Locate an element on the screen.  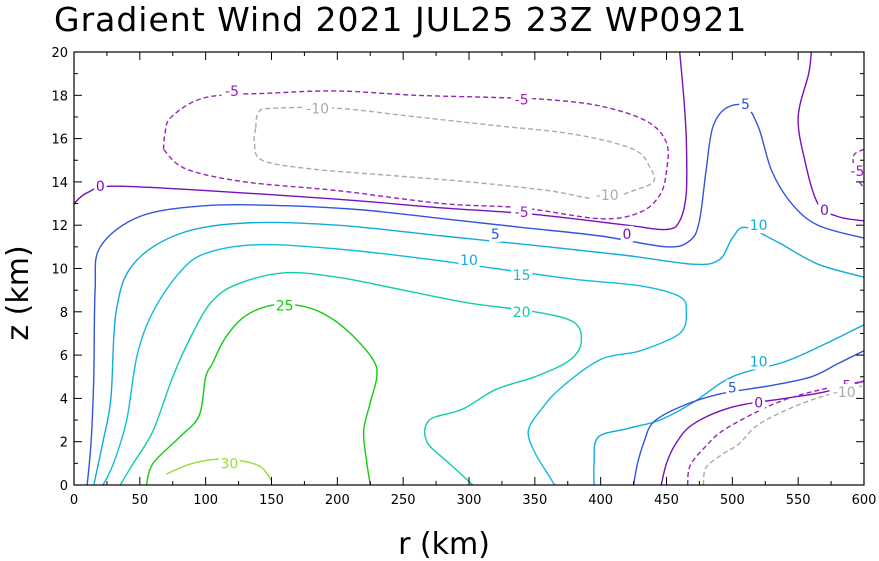
y-tick-label: 20 is located at coordinates (59, 53).